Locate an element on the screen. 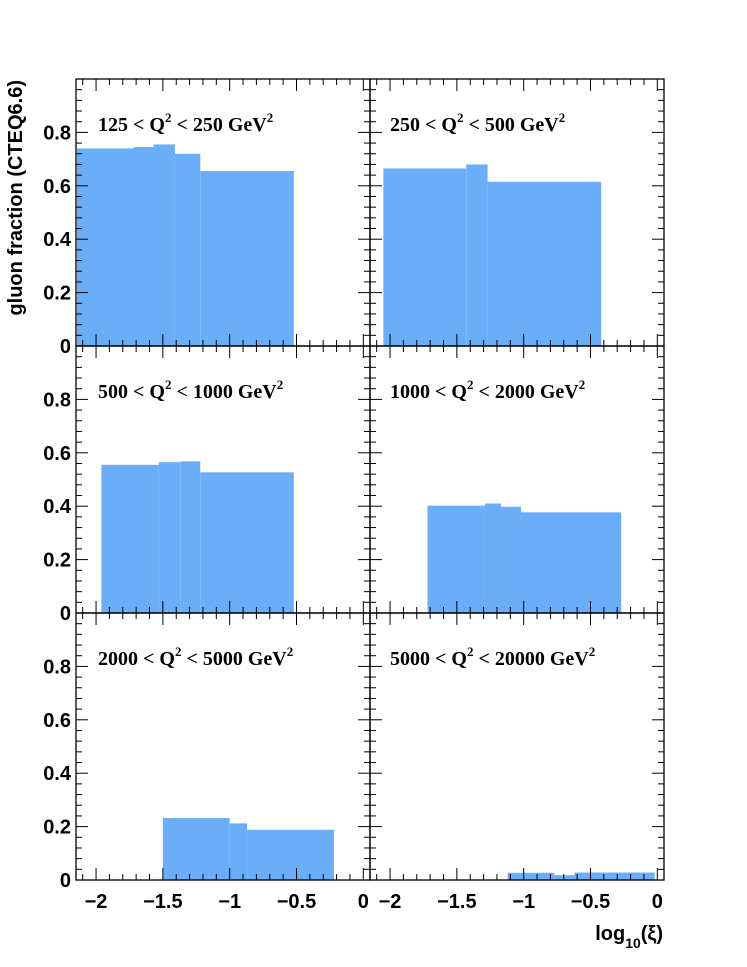 This screenshot has width=747, height=967. histogram-bin-p1-b3 is located at coordinates (164, 245).